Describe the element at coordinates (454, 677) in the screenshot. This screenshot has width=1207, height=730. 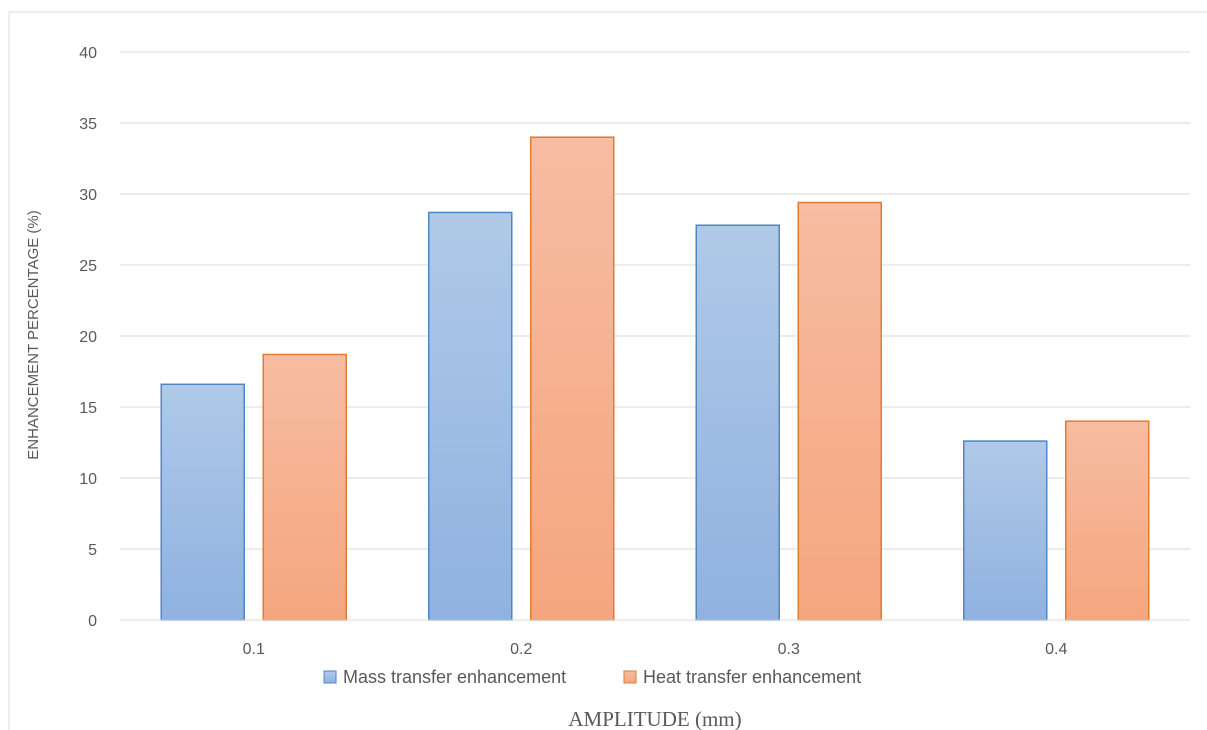
I see `legend-label: Mass transfer enhancement` at that location.